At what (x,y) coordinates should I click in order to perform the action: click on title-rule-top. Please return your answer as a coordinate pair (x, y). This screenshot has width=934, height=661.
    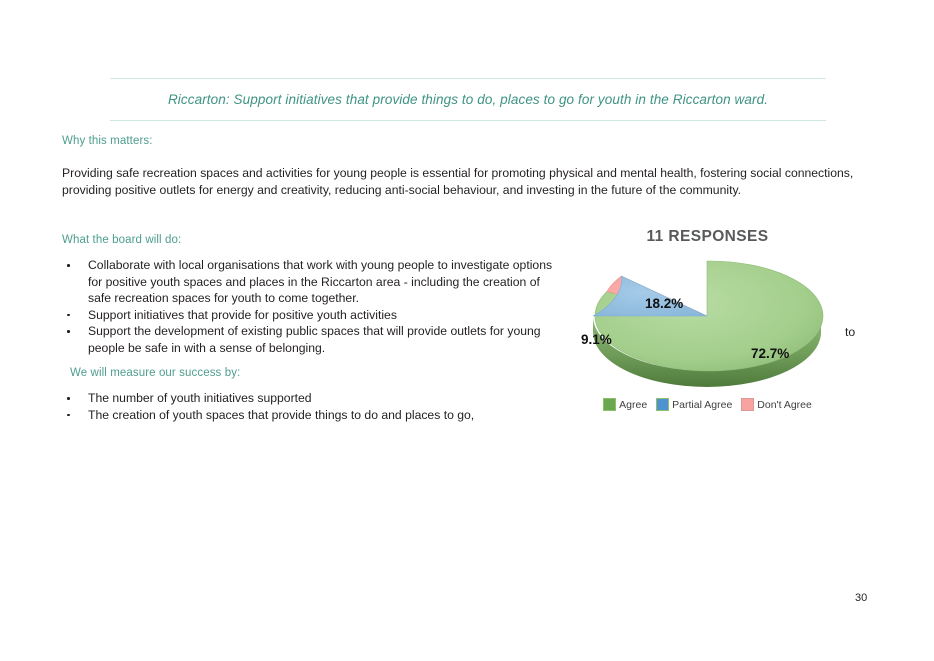
    Looking at the image, I should click on (468, 78).